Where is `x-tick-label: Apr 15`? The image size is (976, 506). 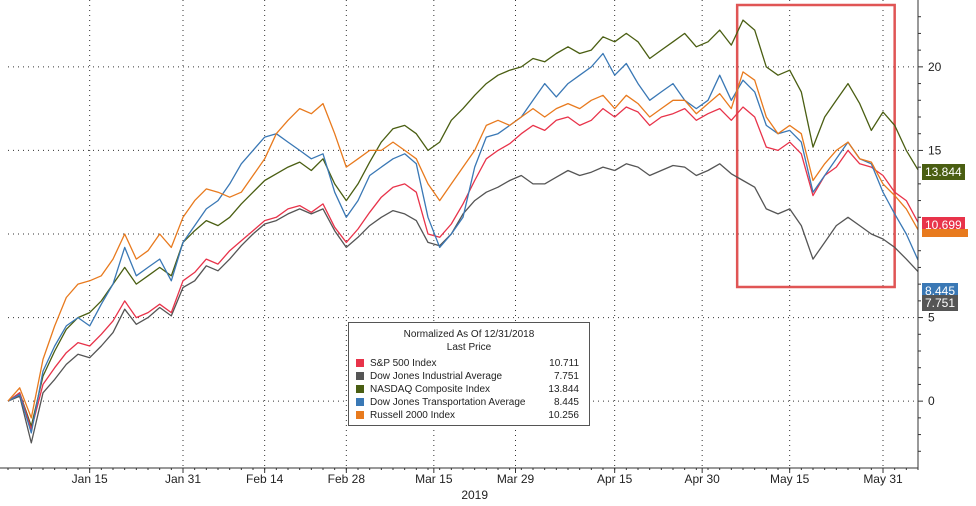 x-tick-label: Apr 15 is located at coordinates (615, 479).